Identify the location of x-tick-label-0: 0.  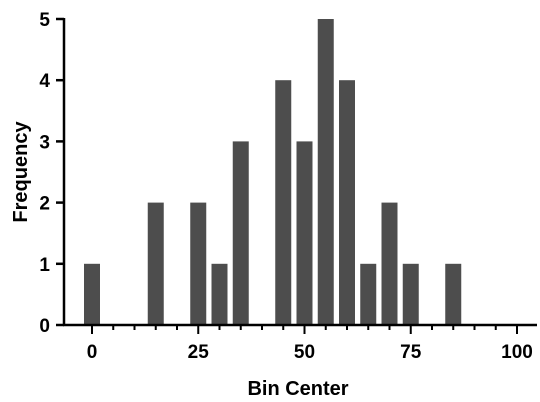
(92, 352).